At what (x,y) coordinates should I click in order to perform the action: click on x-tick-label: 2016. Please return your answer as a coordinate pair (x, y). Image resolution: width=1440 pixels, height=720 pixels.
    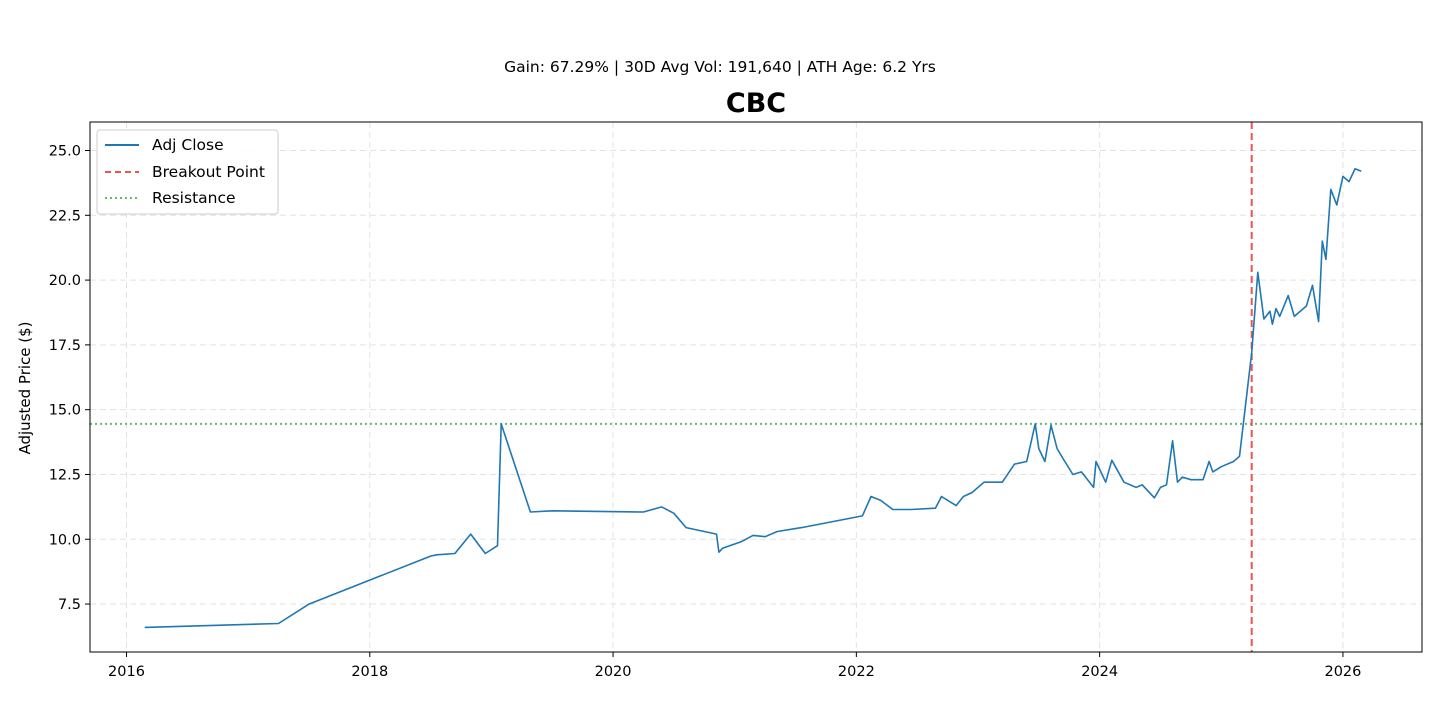
    Looking at the image, I should click on (126, 672).